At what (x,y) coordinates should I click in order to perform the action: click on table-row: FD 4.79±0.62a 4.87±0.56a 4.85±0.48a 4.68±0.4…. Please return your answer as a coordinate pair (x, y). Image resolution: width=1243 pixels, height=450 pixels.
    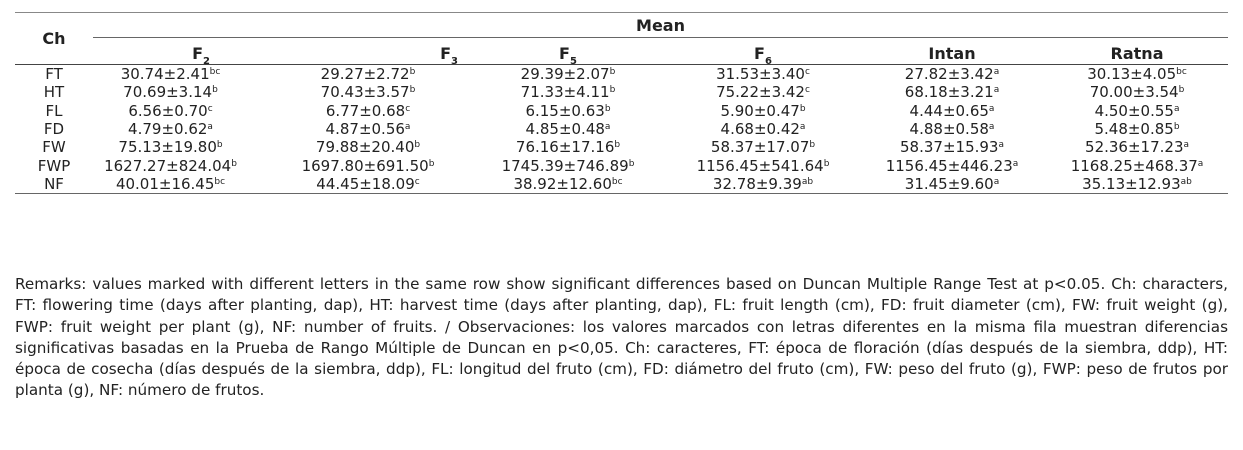
    Looking at the image, I should click on (621, 129).